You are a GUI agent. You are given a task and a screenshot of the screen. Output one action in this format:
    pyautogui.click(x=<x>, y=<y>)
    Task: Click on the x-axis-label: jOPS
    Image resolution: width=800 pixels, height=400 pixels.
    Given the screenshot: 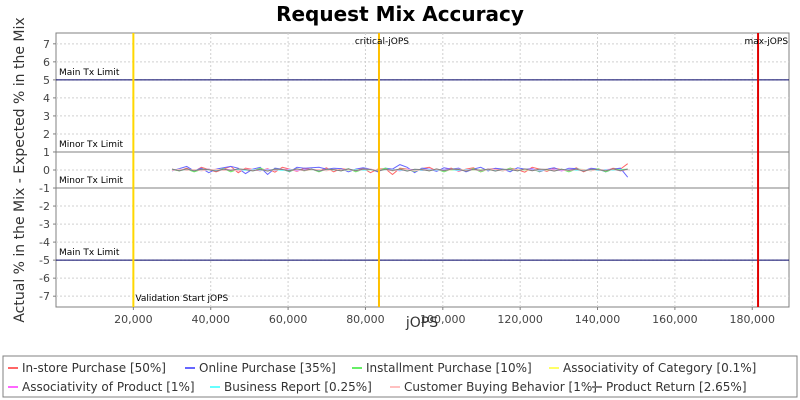 What is the action you would take?
    pyautogui.click(x=421, y=323)
    